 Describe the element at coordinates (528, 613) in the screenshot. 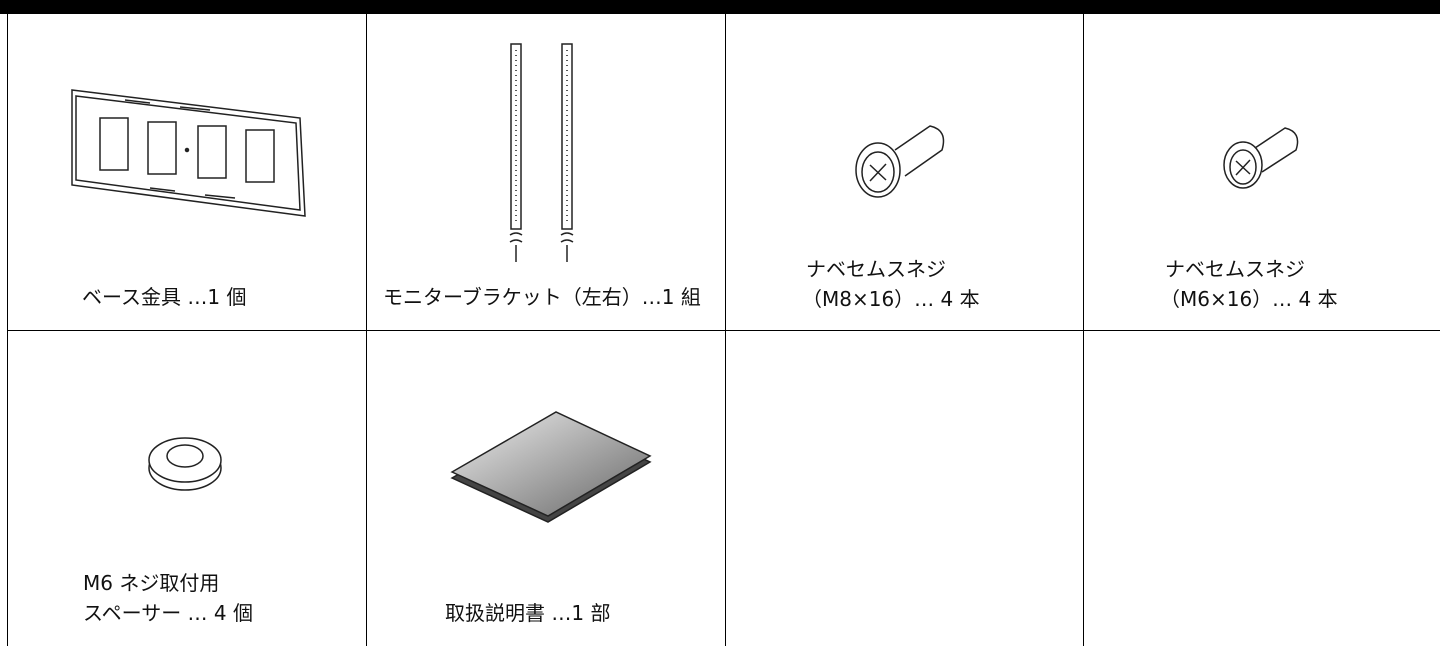

I see `item-label: 取扱説明書 …1 部` at that location.